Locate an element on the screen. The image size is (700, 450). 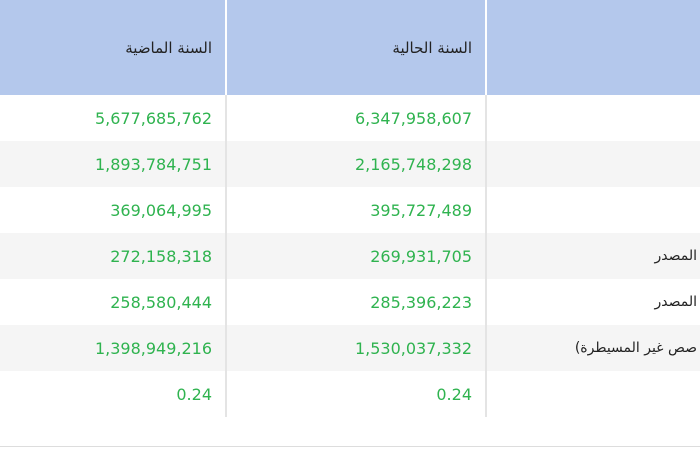
last-value: 0.24 is located at coordinates (112, 394).